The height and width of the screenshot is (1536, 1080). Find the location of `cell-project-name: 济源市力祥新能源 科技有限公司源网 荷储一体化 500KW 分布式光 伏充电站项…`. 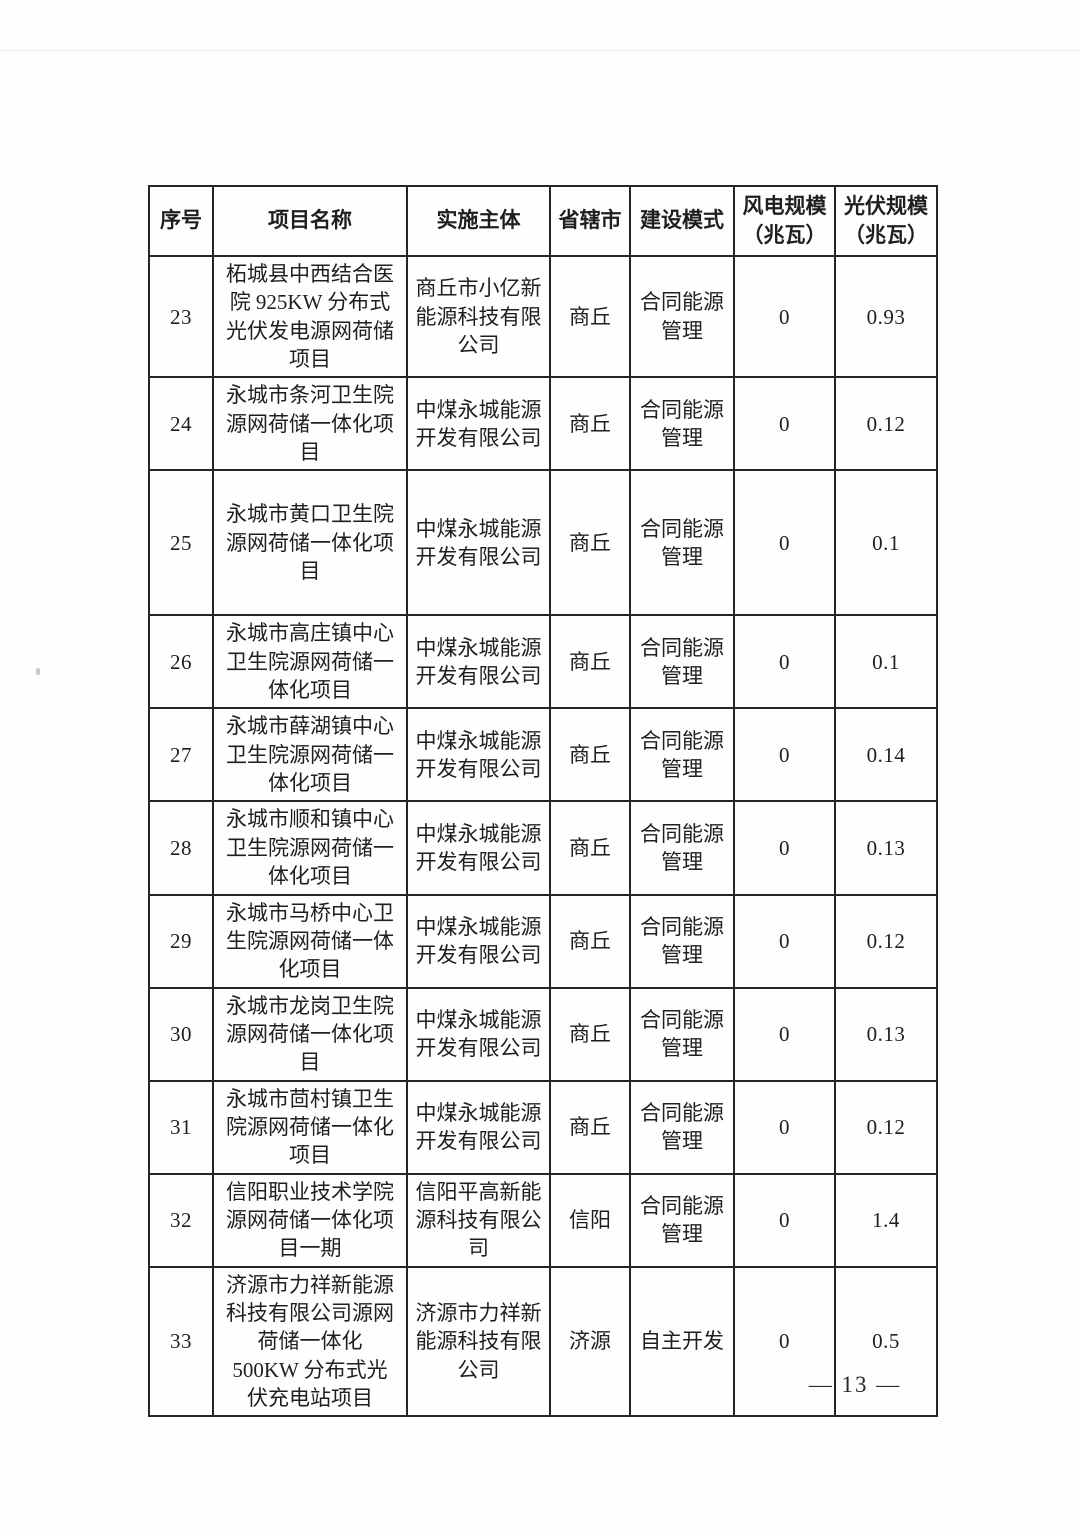

cell-project-name: 济源市力祥新能源 科技有限公司源网 荷储一体化 500KW 分布式光 伏充电站项… is located at coordinates (310, 1341).